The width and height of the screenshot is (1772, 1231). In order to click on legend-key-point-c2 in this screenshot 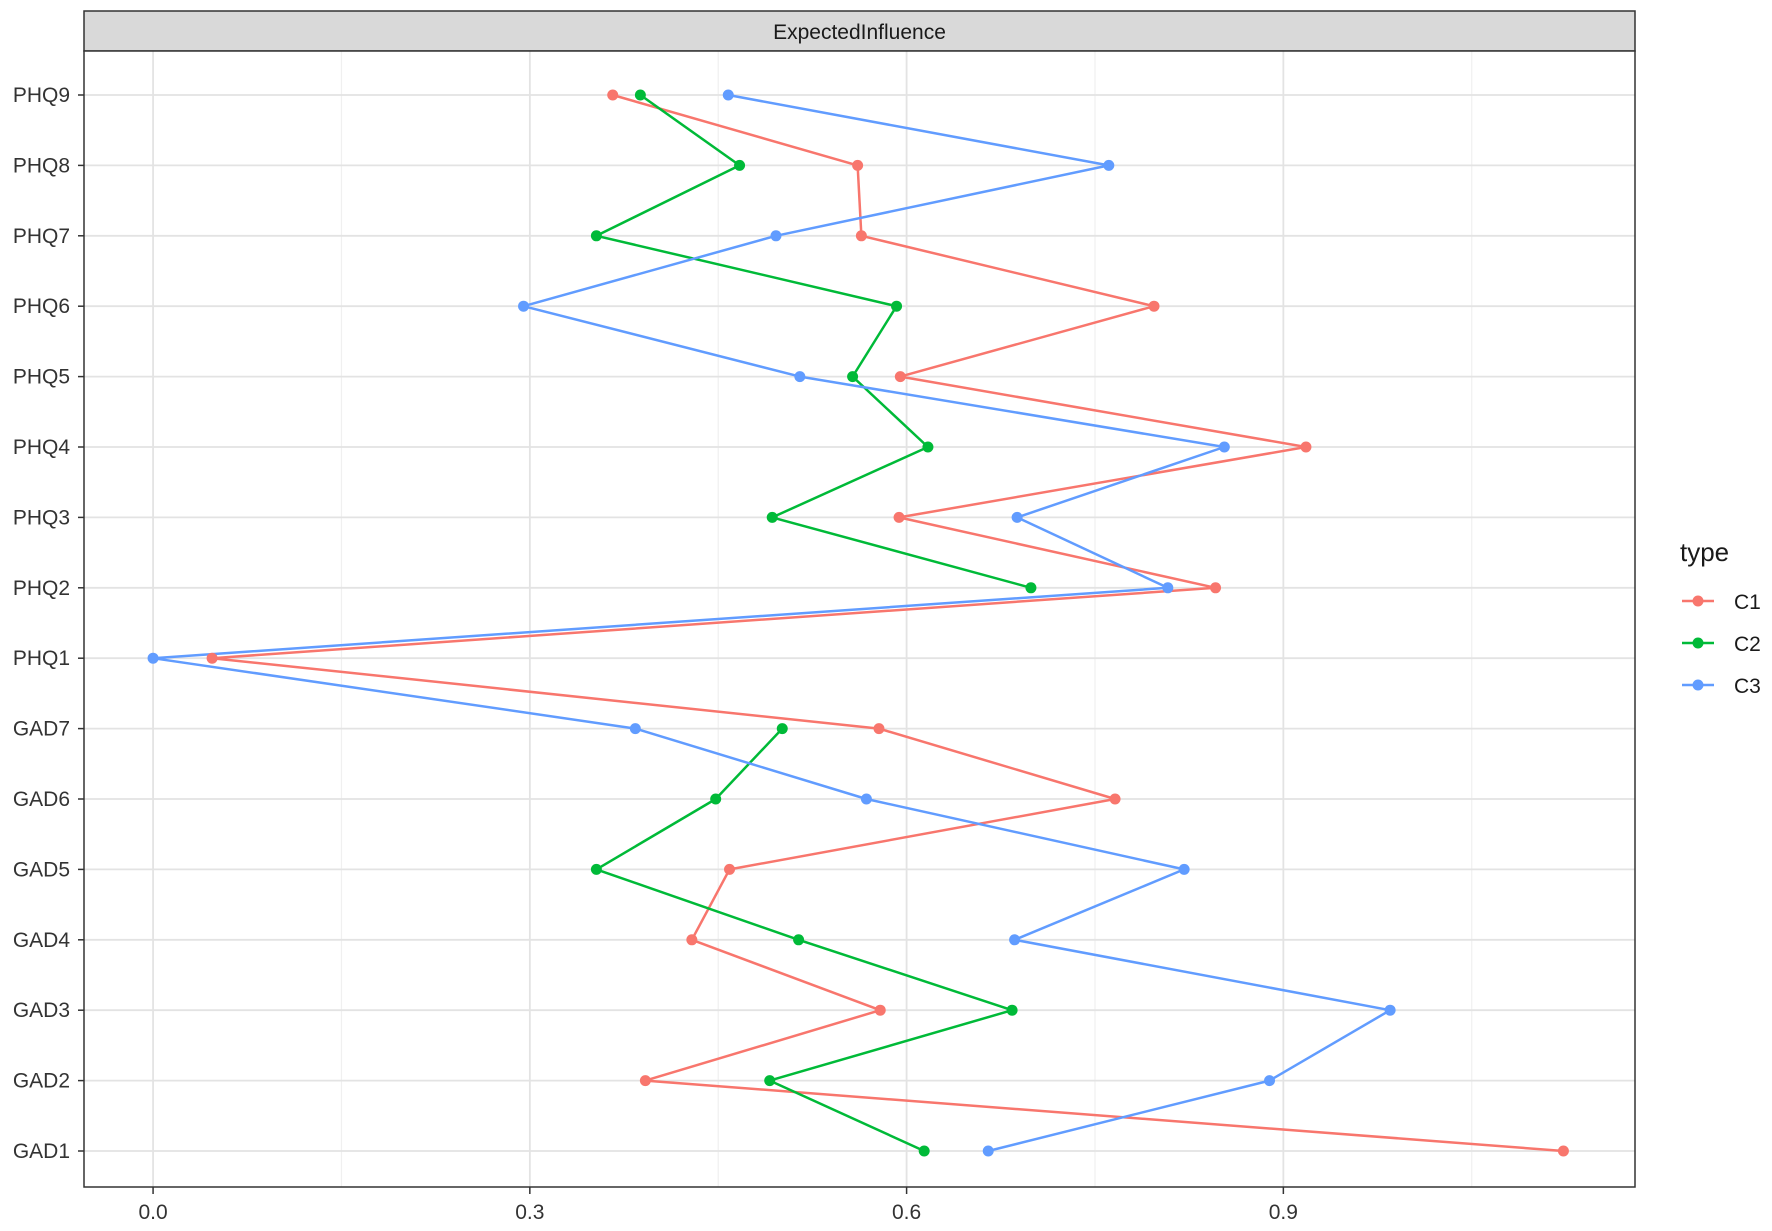, I will do `click(1698, 643)`.